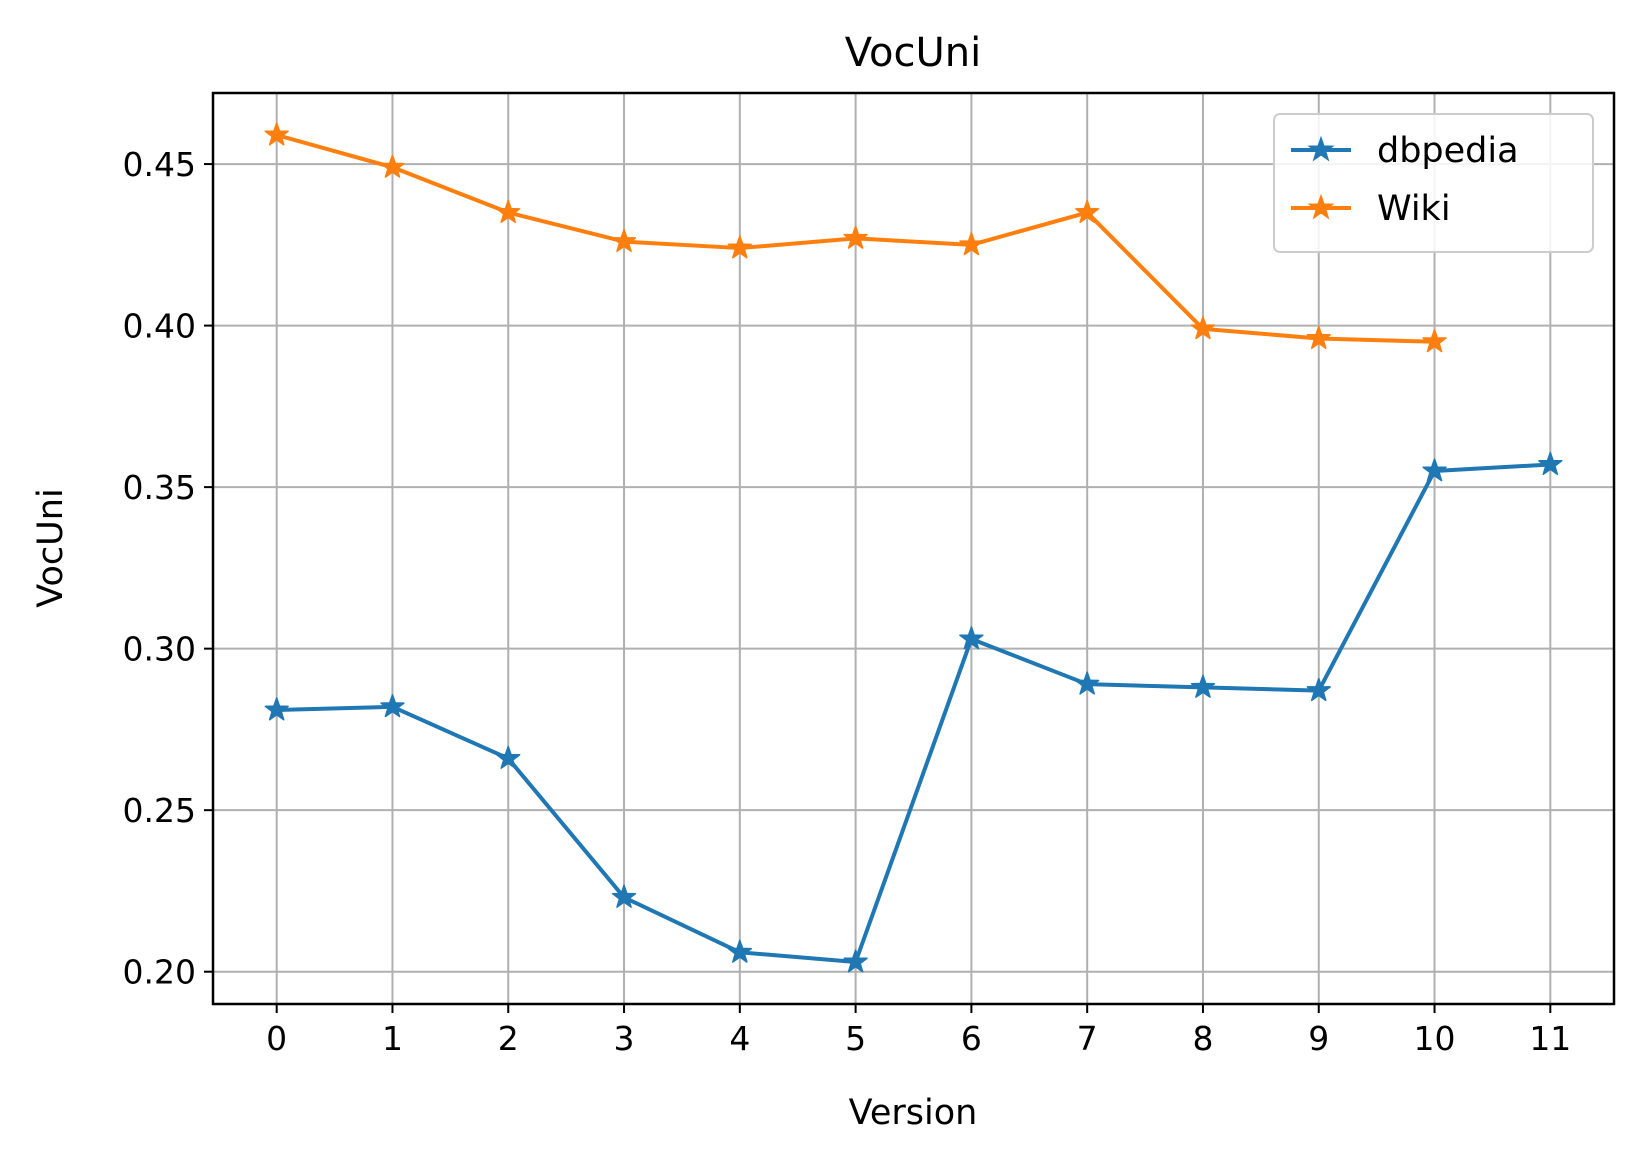 This screenshot has height=1158, width=1635. I want to click on y-tick-label: 0.40, so click(159, 326).